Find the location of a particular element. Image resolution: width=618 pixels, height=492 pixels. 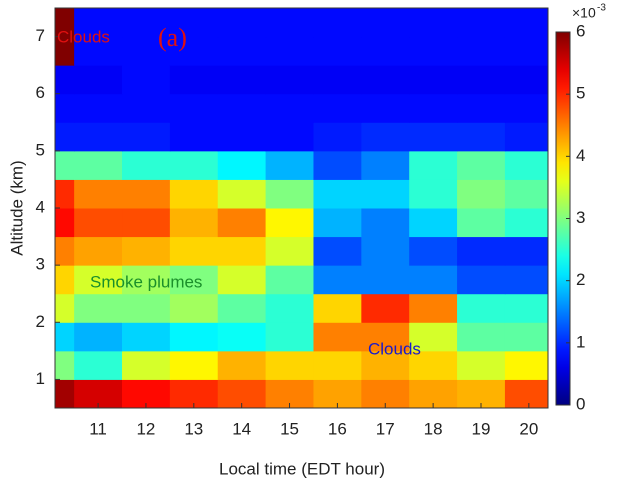

y-tick-label: 1 is located at coordinates (40, 378).